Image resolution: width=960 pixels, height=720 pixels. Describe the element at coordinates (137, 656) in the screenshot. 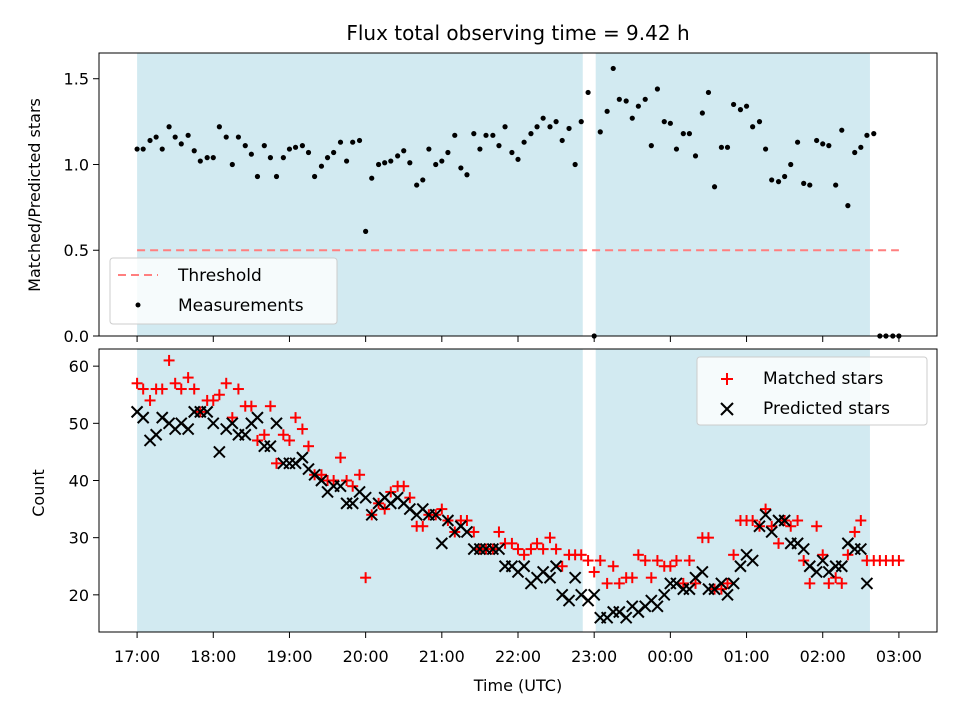

I see `x-tick-label: 17:00` at that location.